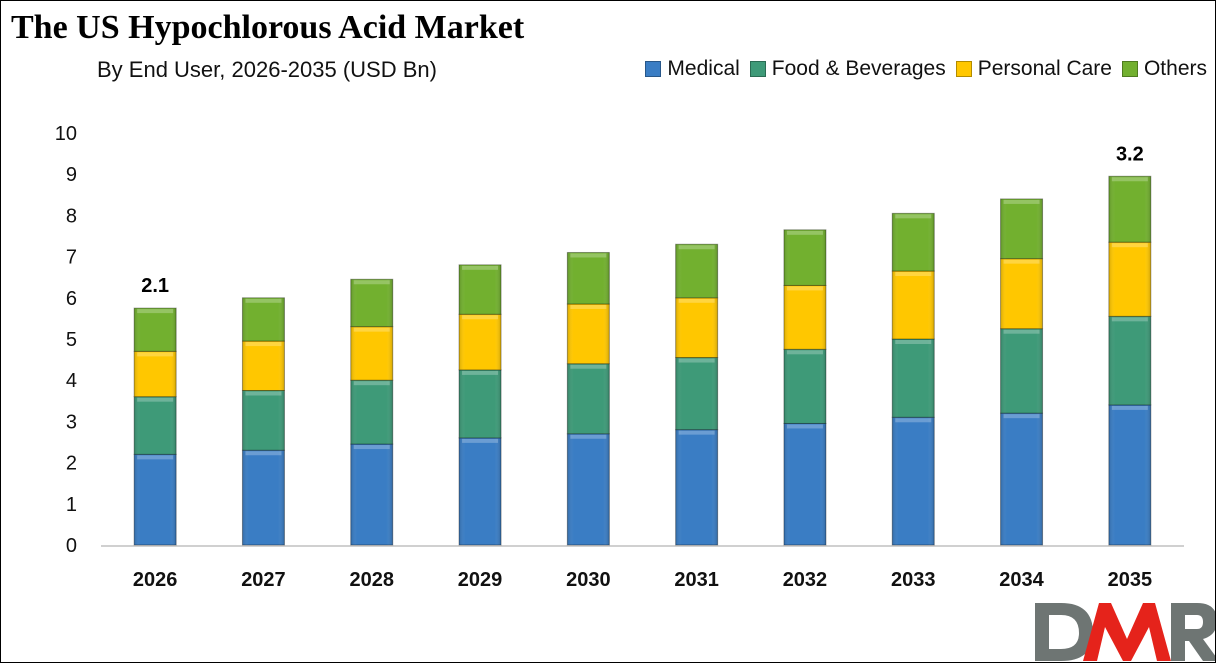 The width and height of the screenshot is (1216, 663). Describe the element at coordinates (696, 580) in the screenshot. I see `x-tick-label: 2031` at that location.